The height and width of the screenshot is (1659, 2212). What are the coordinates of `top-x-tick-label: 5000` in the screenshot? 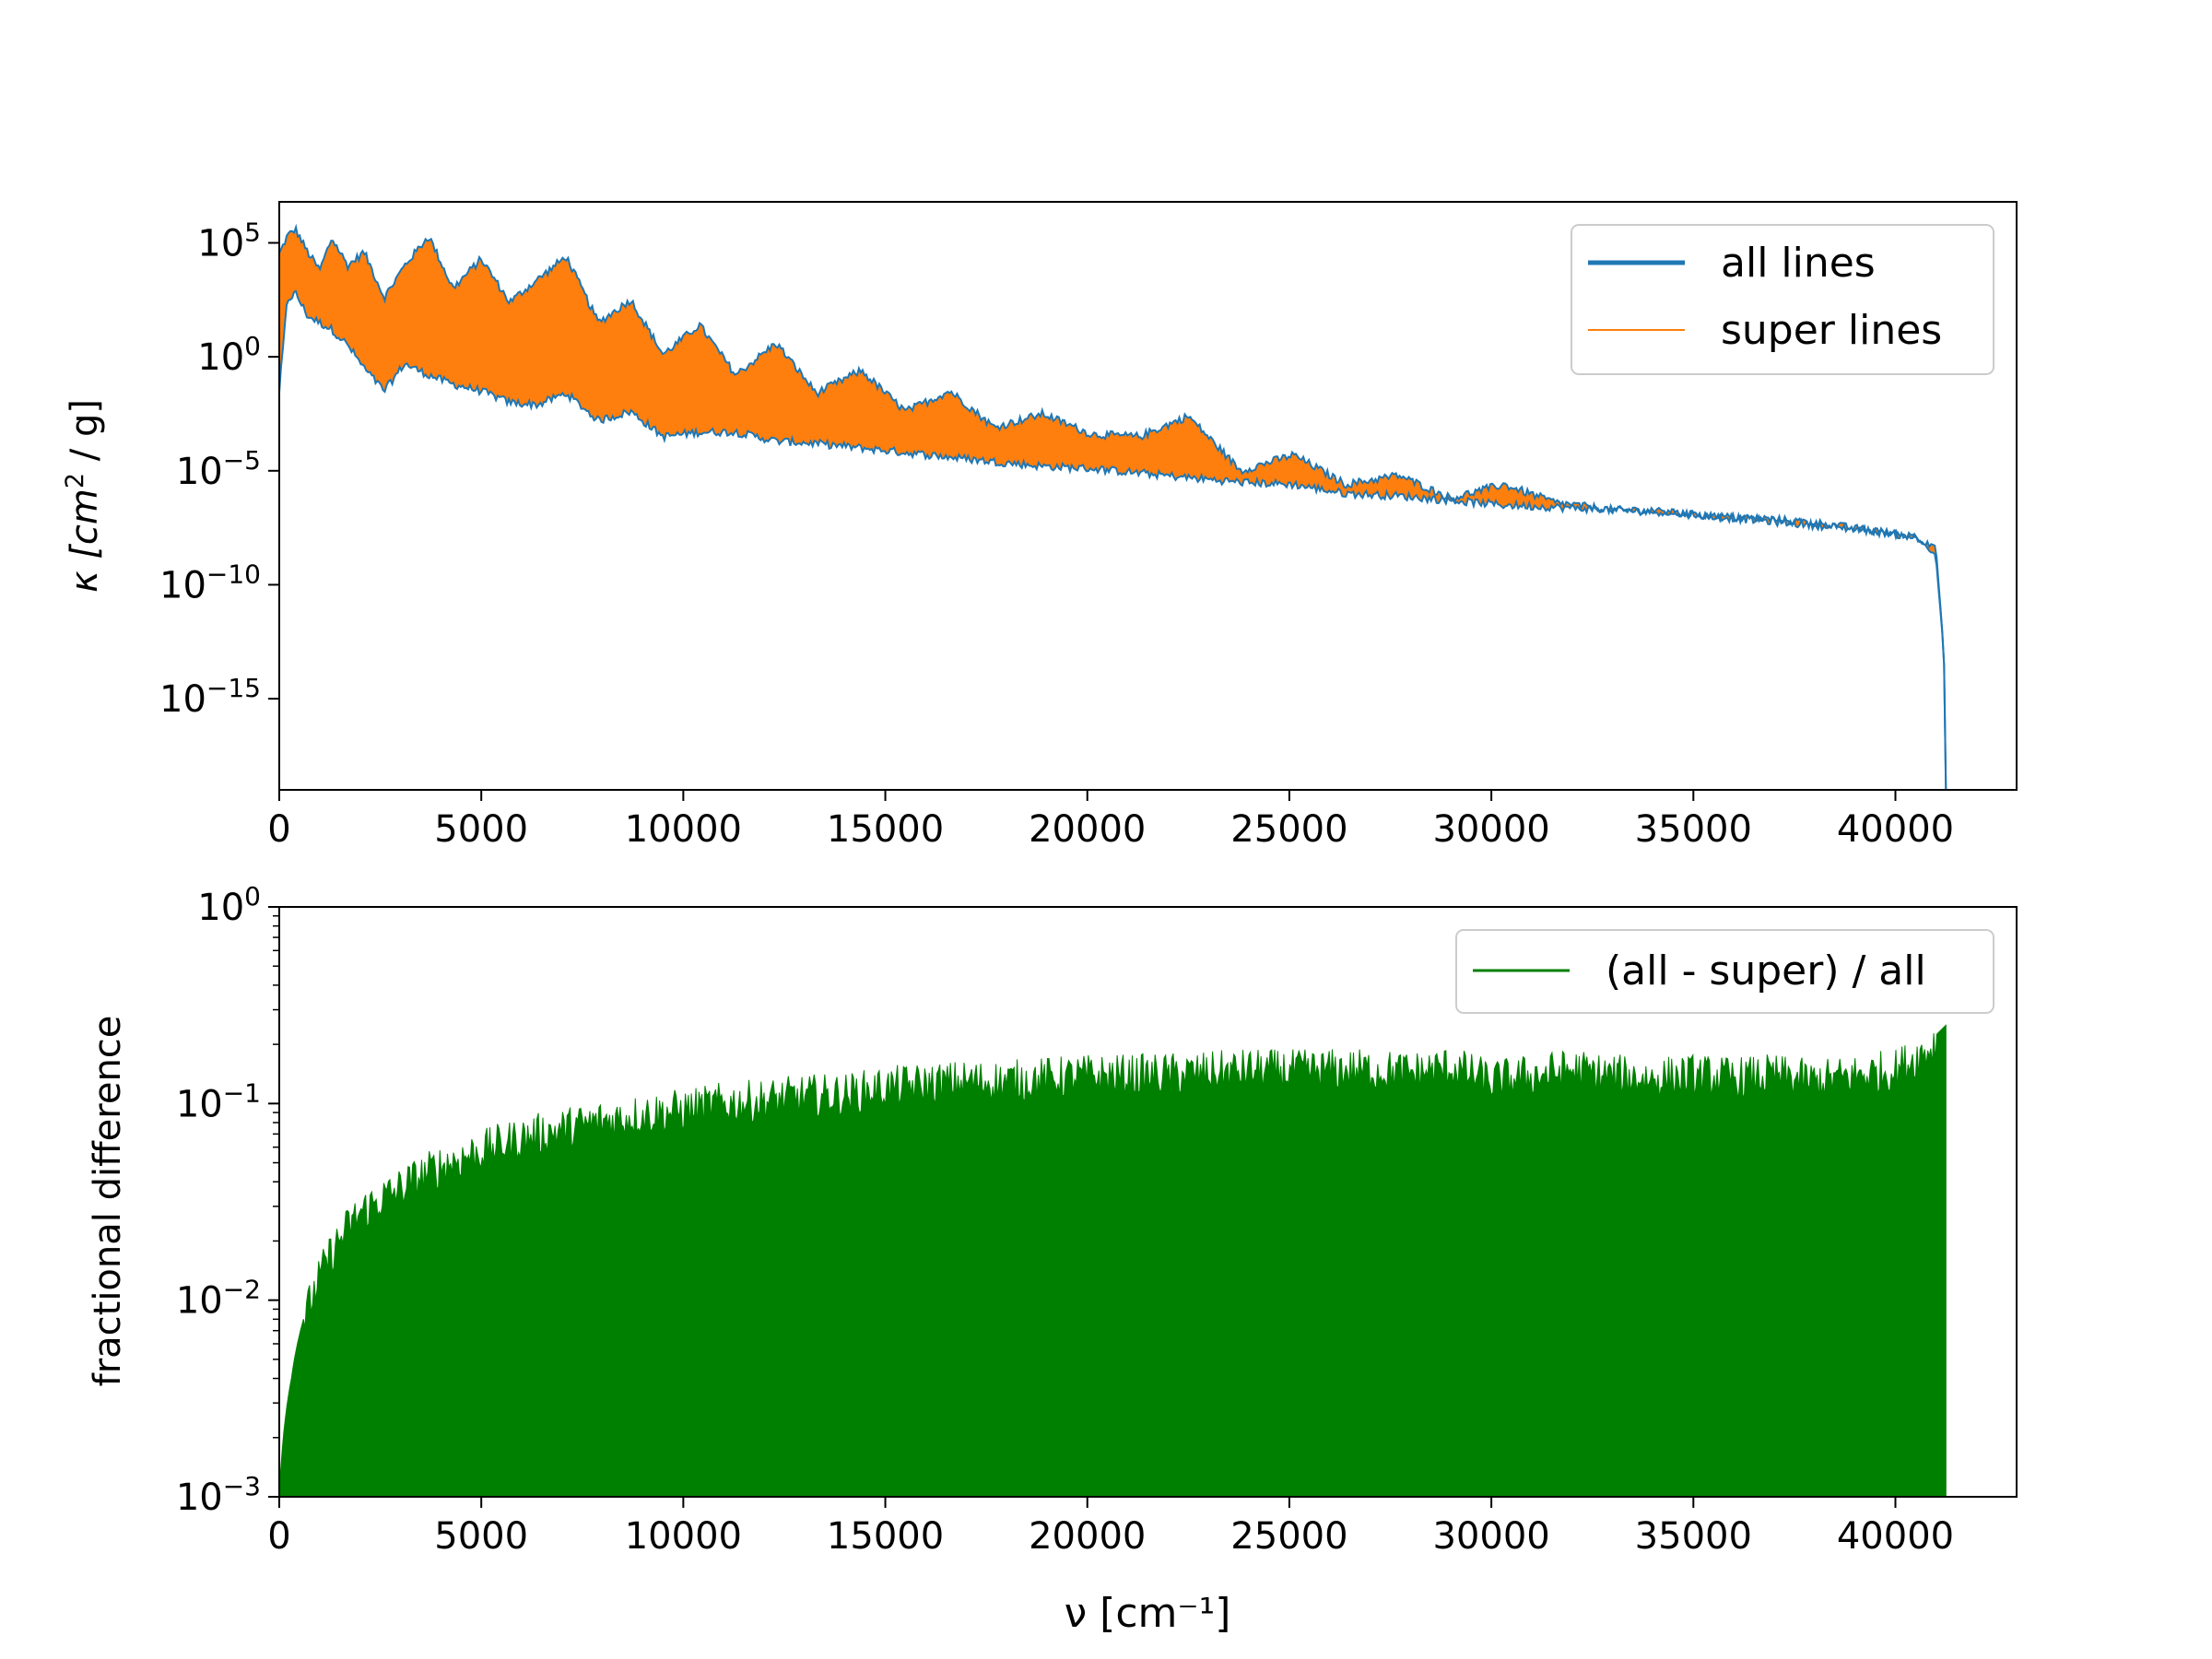 It's located at (481, 829).